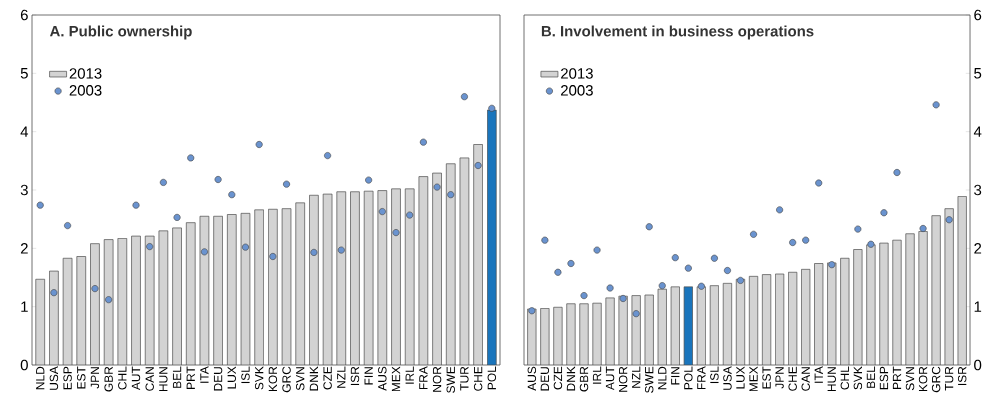  I want to click on x-tick-label: NOR, so click(437, 379).